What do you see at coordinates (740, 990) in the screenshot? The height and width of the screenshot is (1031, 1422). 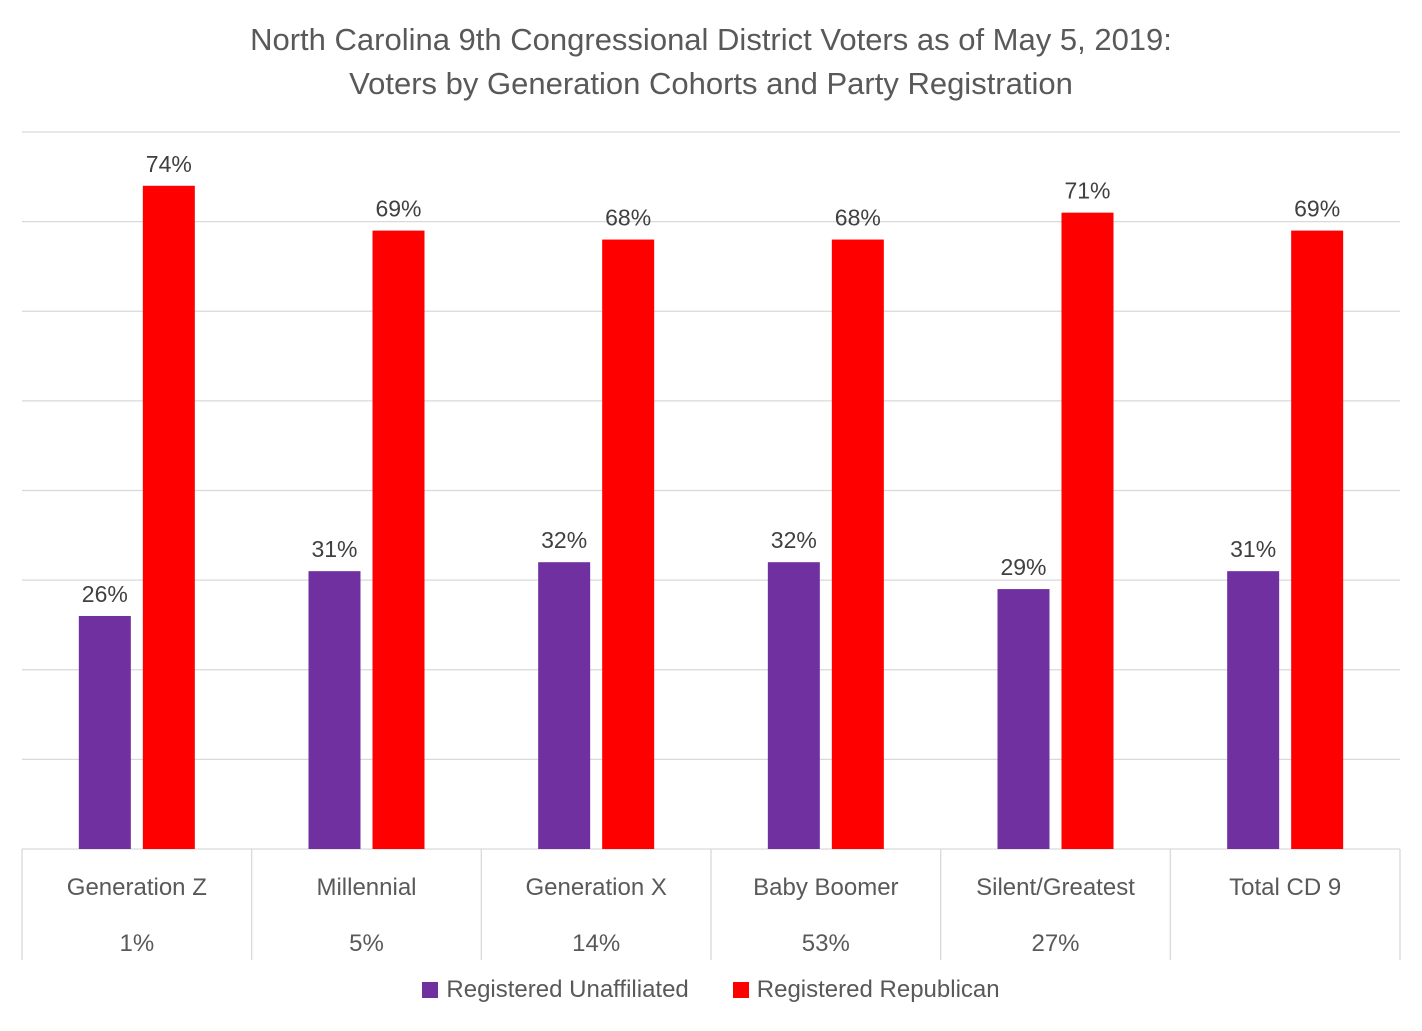 I see `legend-swatch-republican` at bounding box center [740, 990].